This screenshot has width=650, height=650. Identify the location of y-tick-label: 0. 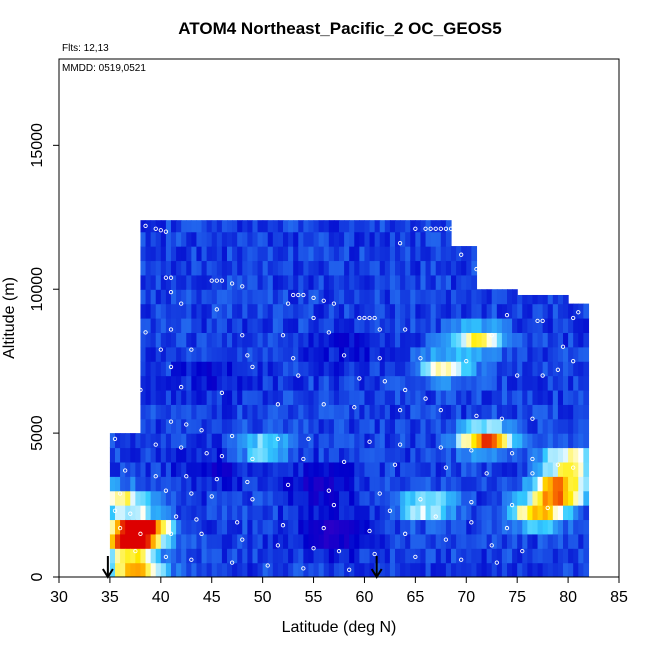
(37, 576).